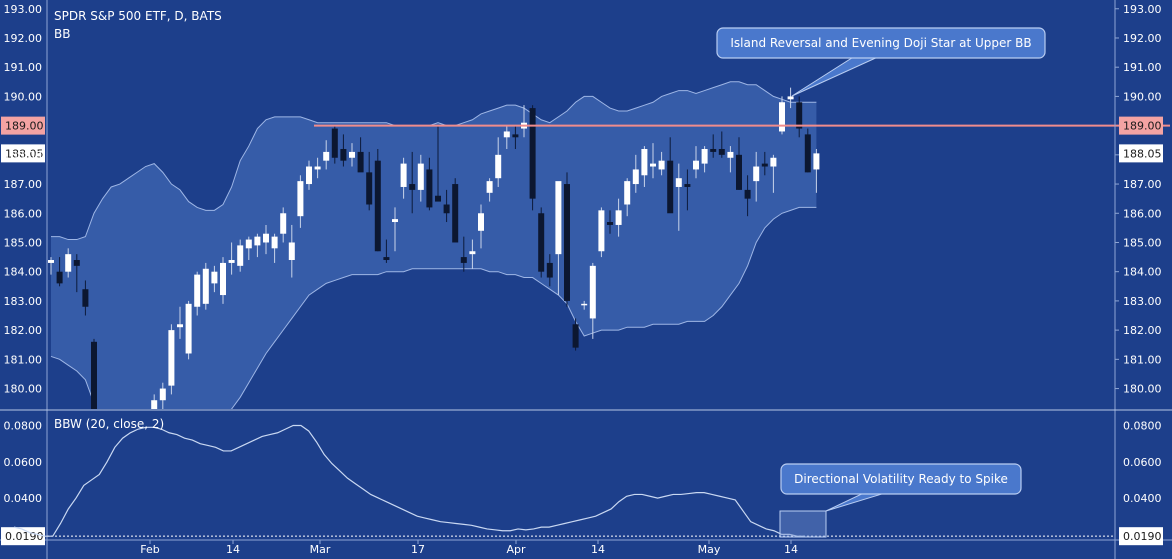 Image resolution: width=1172 pixels, height=559 pixels. I want to click on left-tick-label: 188.00, so click(23, 155).